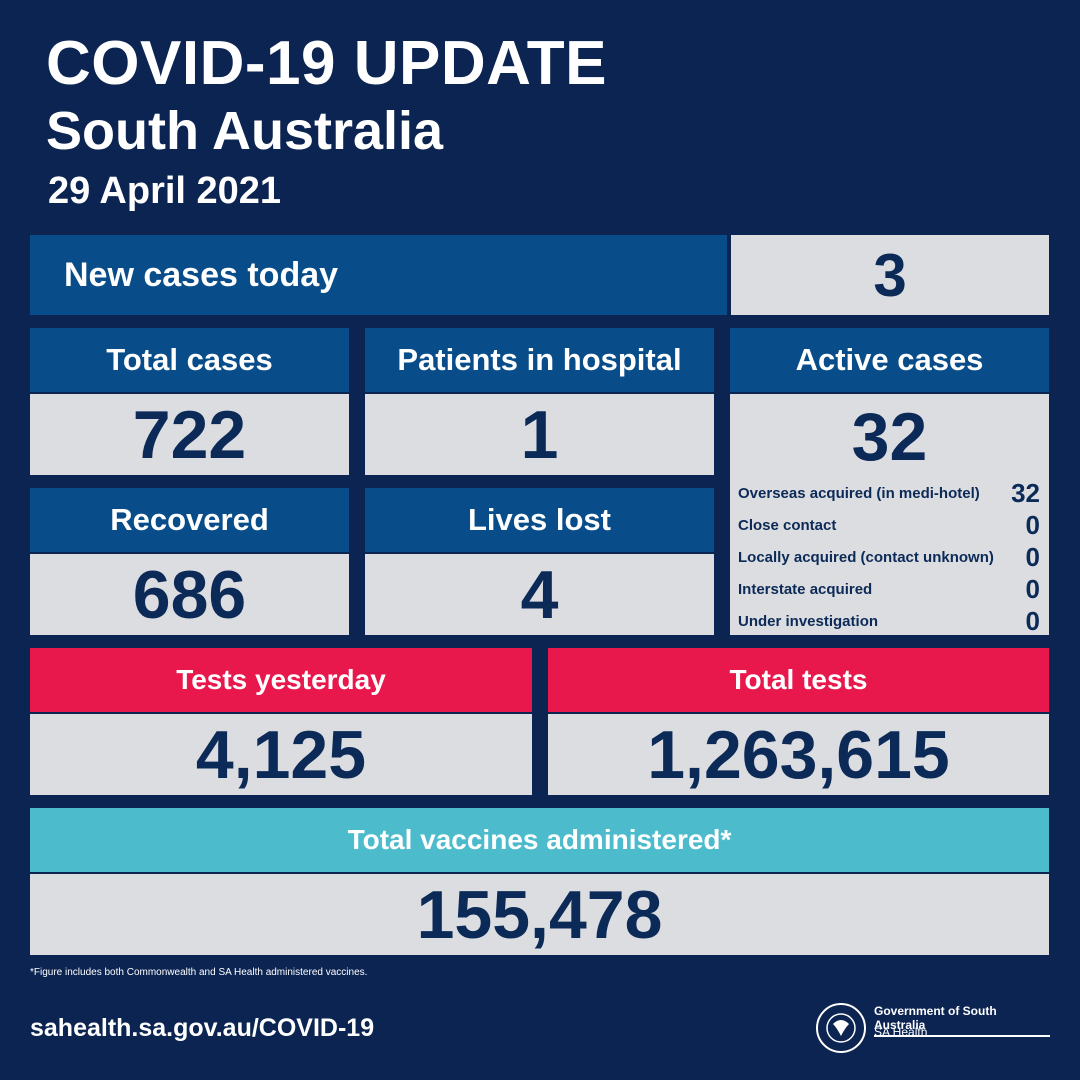  Describe the element at coordinates (281, 754) in the screenshot. I see `tests-yesterday-value: 4,125` at that location.